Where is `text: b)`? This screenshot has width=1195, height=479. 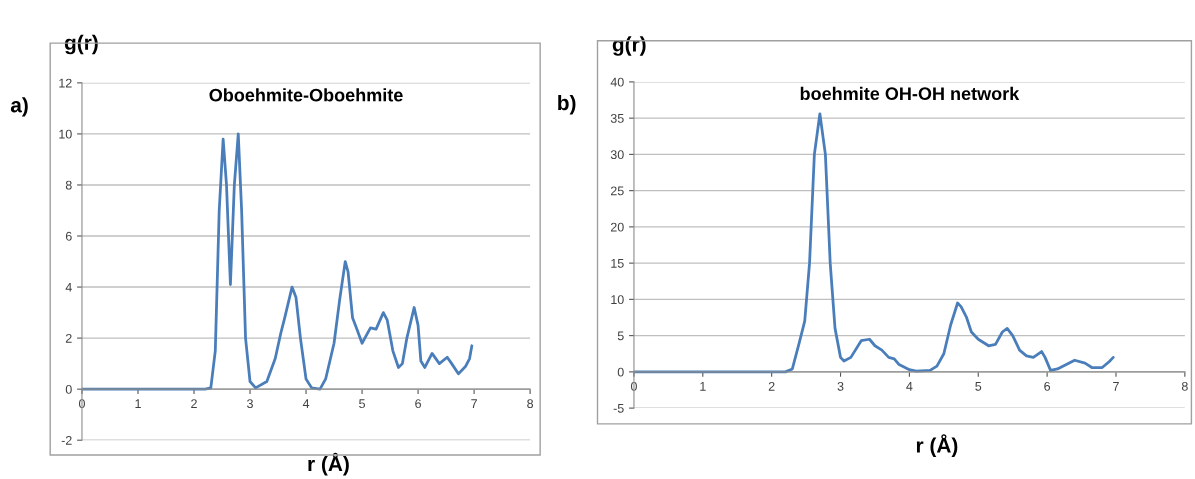 text: b) is located at coordinates (567, 104).